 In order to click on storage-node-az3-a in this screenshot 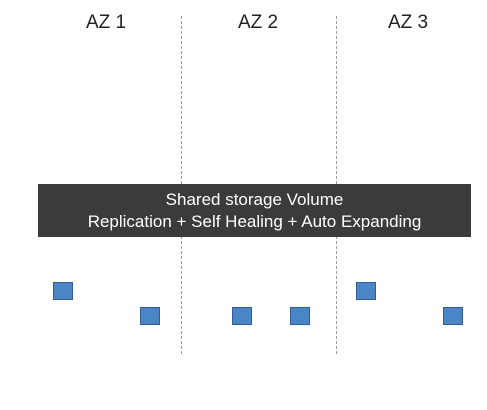, I will do `click(366, 291)`.